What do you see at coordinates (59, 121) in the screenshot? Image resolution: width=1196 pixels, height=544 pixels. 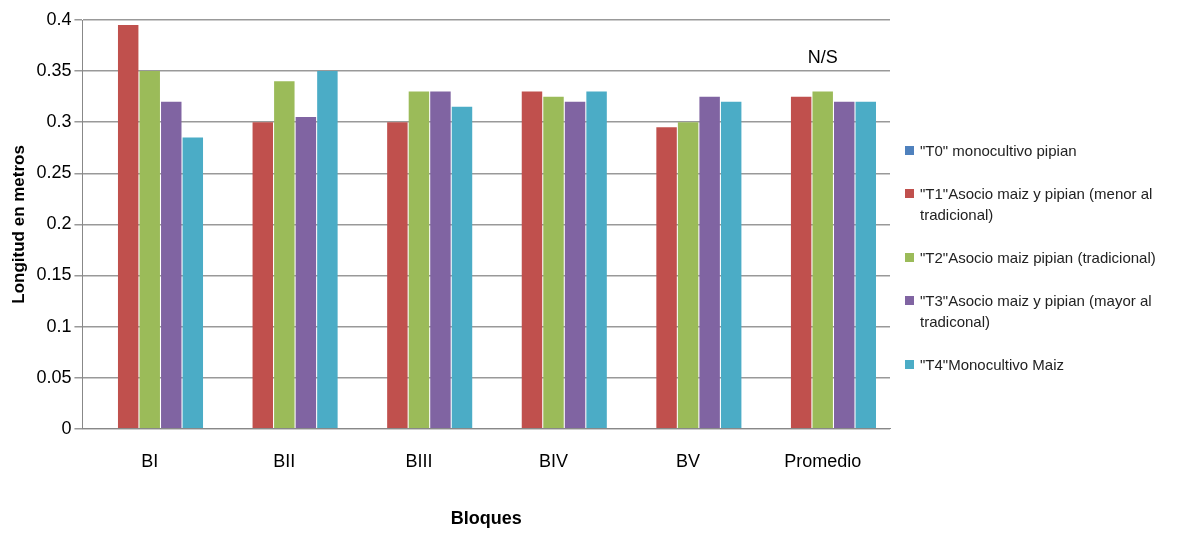 I see `y-tick-label: 0.3` at bounding box center [59, 121].